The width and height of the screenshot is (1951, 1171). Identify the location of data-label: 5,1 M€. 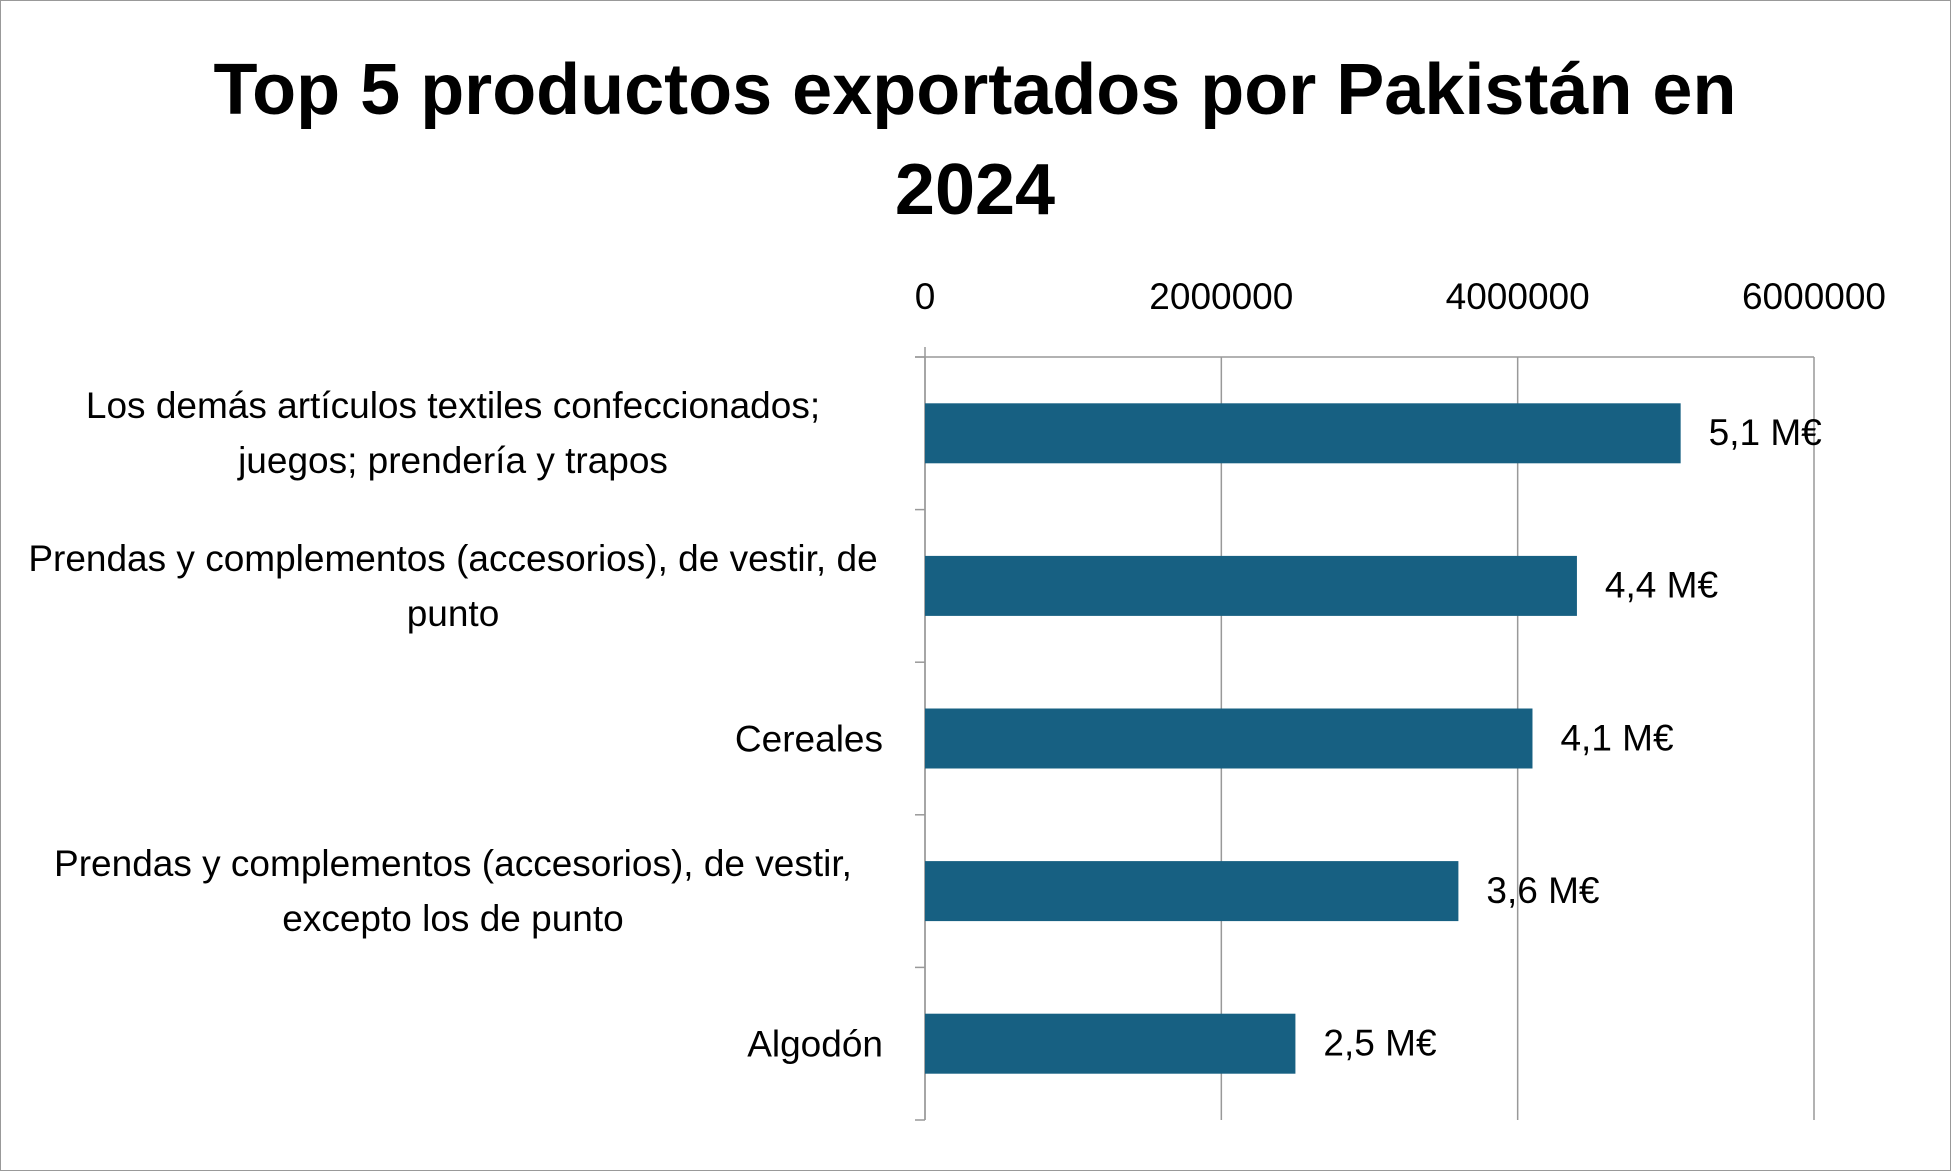
(1766, 432).